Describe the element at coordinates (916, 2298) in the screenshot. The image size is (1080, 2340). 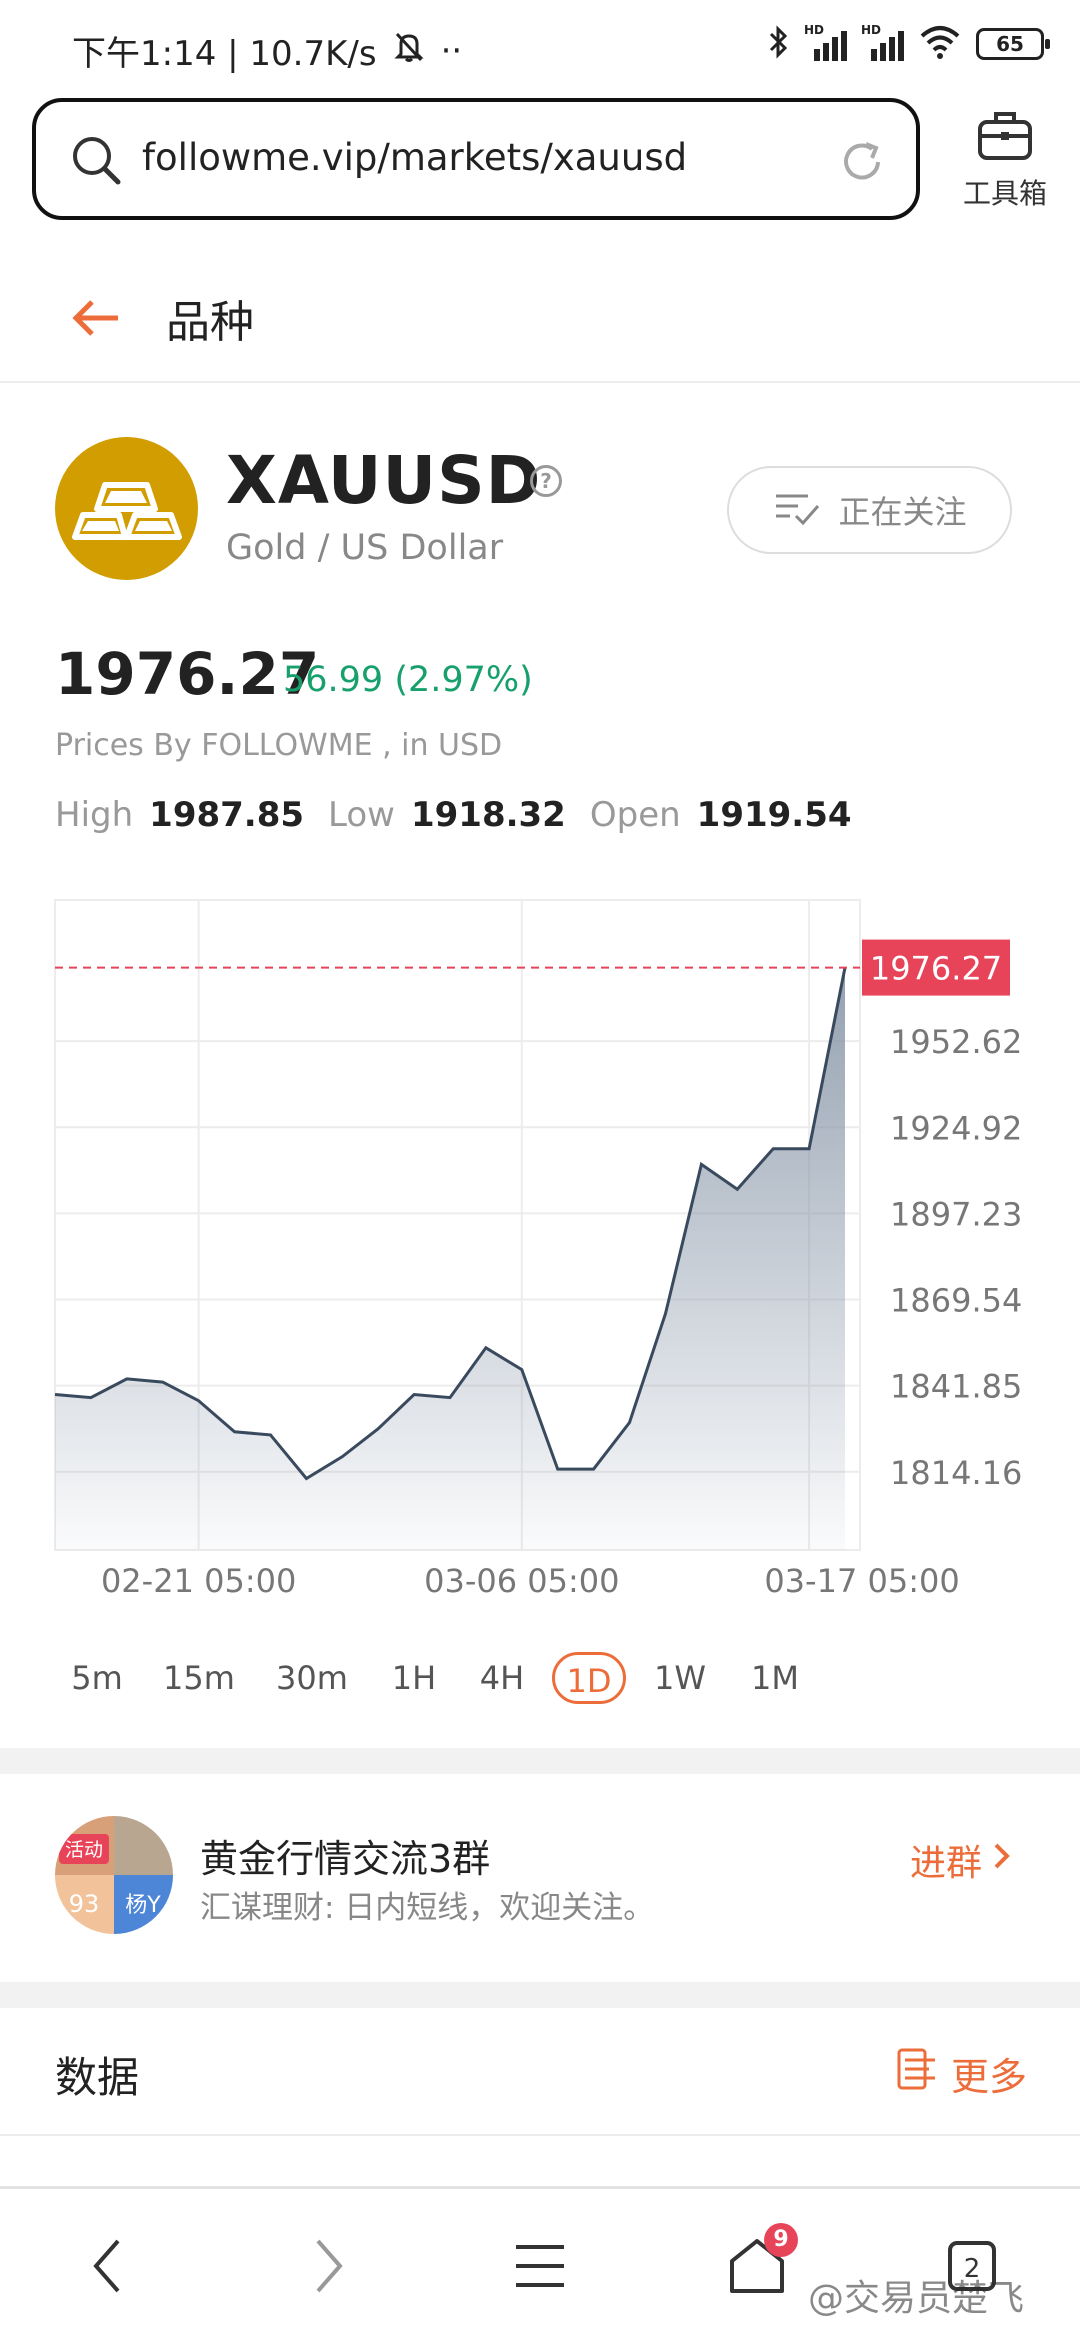
I see `watermark: @交易员楚飞` at that location.